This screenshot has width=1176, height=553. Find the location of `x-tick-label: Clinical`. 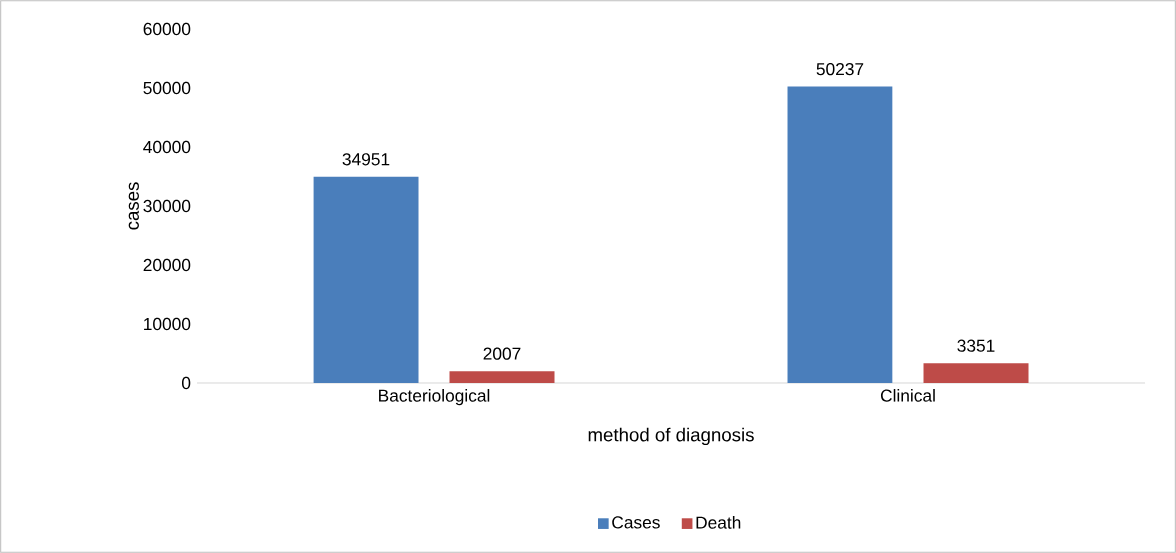

x-tick-label: Clinical is located at coordinates (907, 395).